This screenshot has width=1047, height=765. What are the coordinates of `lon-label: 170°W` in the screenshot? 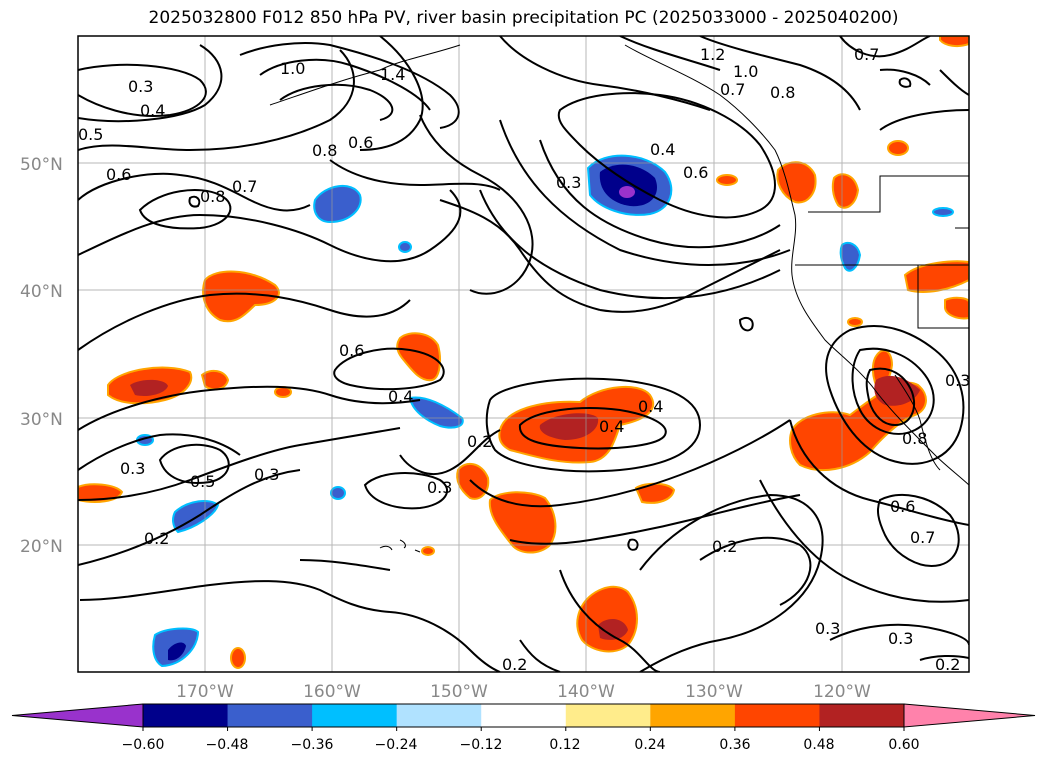 It's located at (205, 692).